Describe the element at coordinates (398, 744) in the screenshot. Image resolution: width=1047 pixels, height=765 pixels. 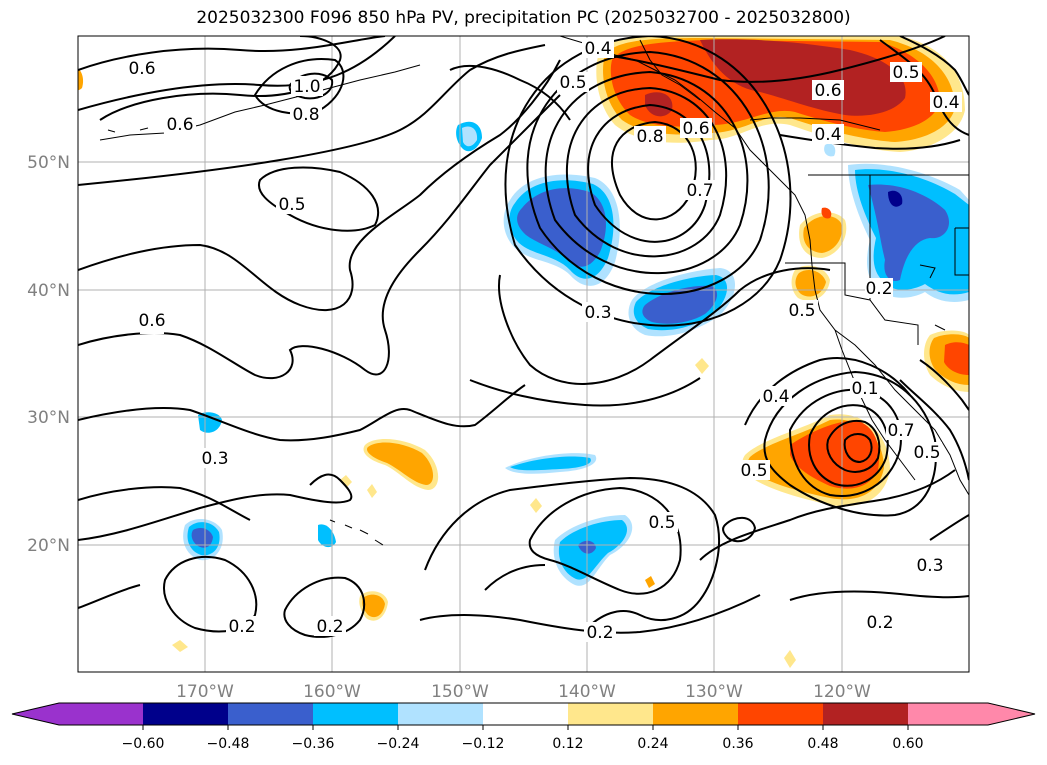
I see `colorbar-tick-label: −0.24` at that location.